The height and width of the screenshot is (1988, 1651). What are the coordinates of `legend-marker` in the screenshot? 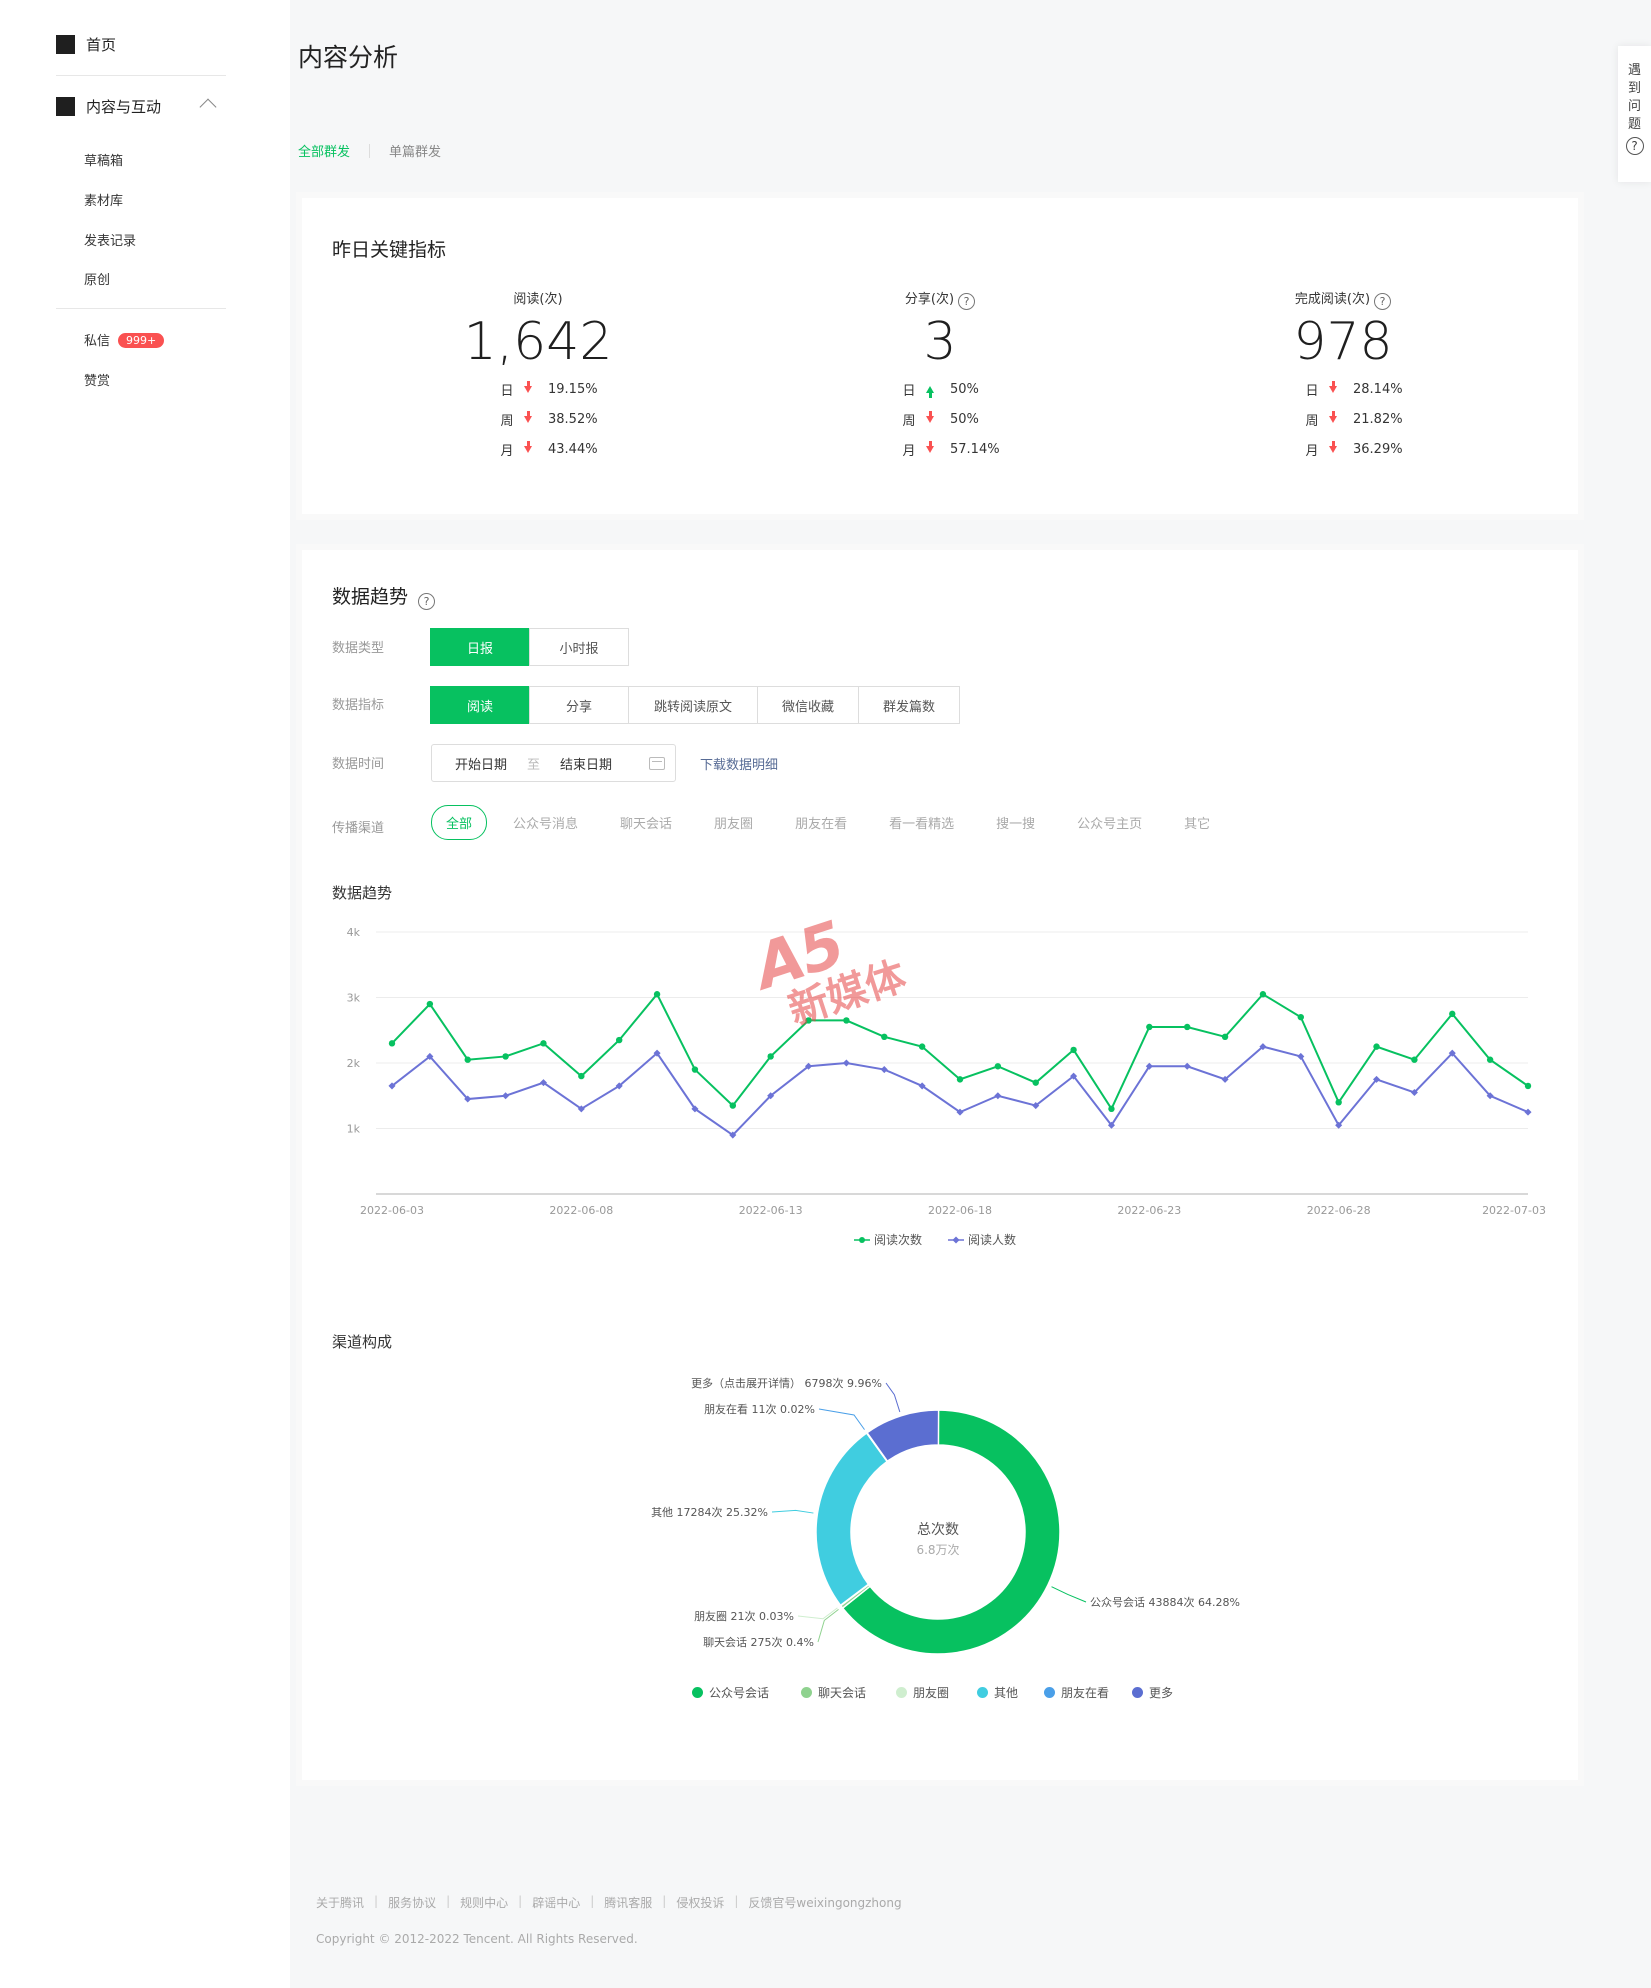 It's located at (862, 1240).